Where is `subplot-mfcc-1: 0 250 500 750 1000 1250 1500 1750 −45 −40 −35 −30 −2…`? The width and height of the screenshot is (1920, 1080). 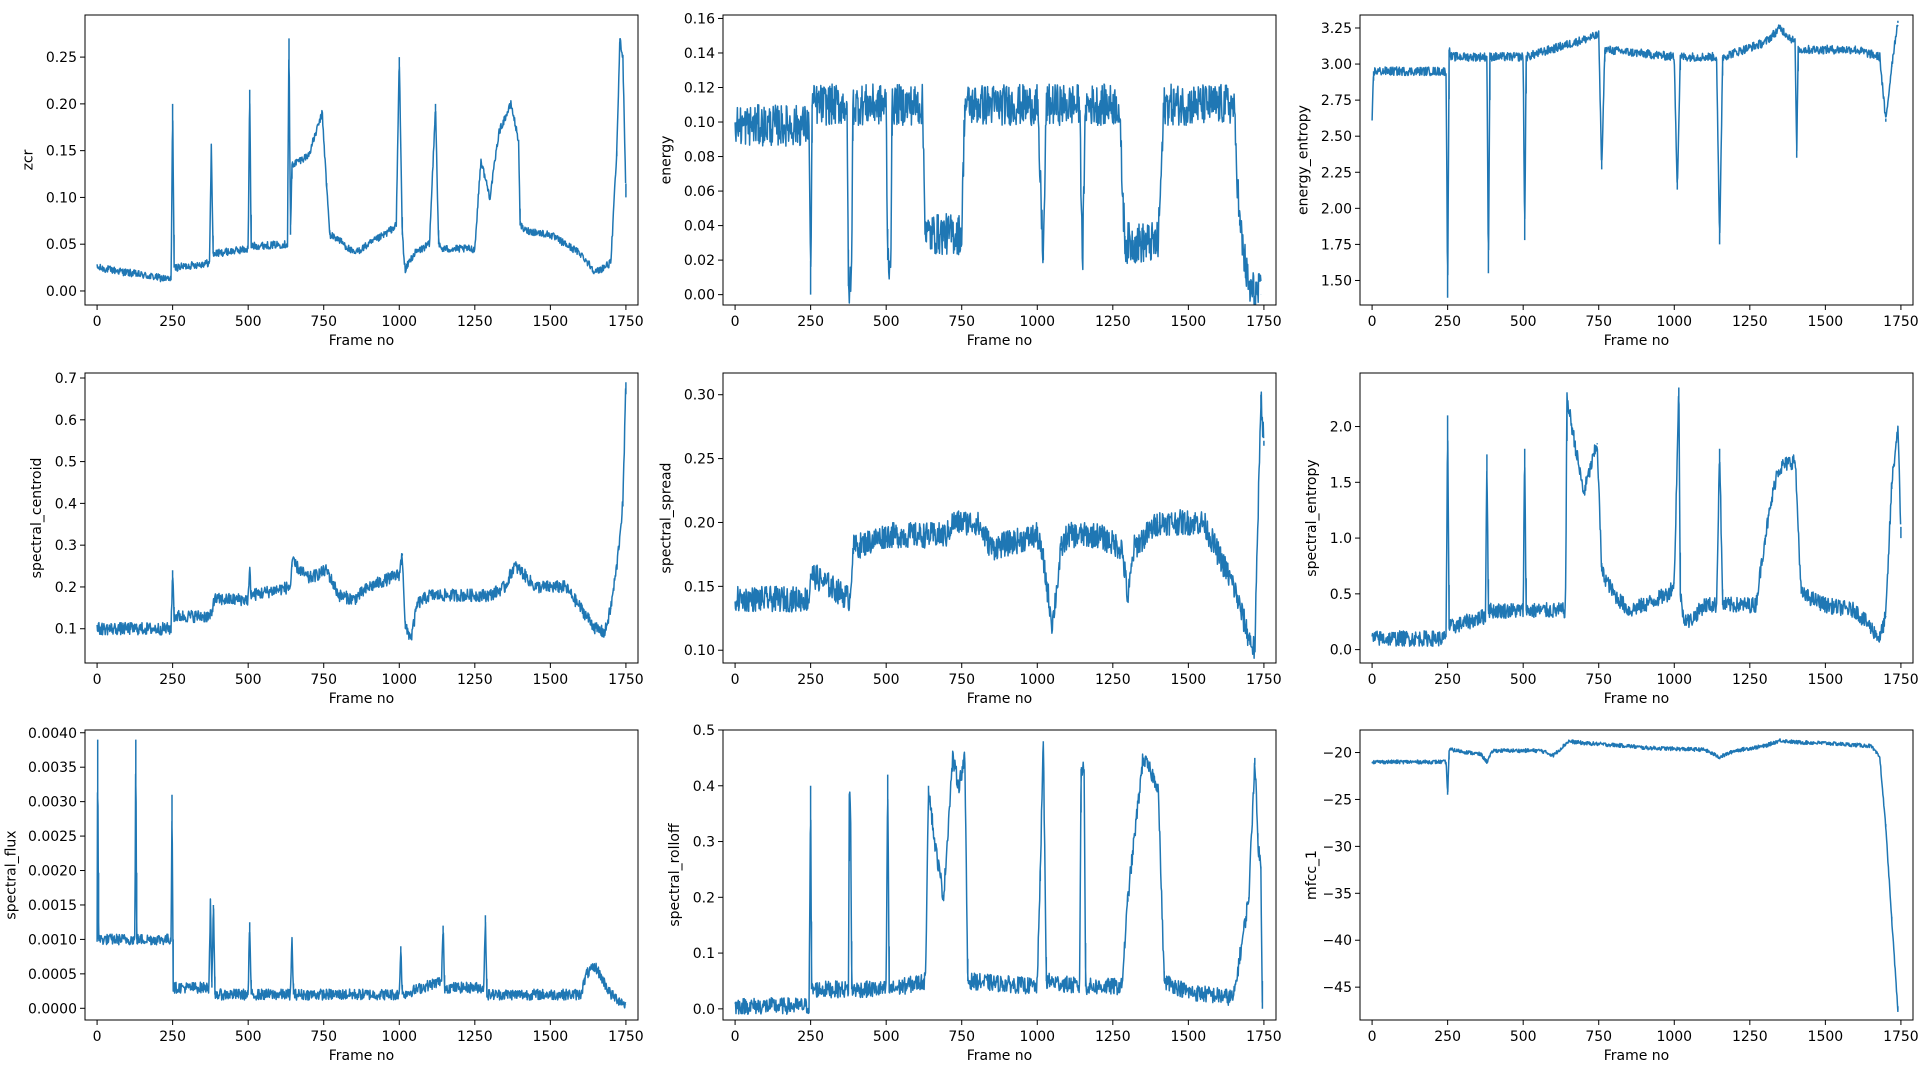 subplot-mfcc-1: 0 250 500 750 1000 1250 1500 1750 −45 −40 −35 −30 −2… is located at coordinates (1611, 896).